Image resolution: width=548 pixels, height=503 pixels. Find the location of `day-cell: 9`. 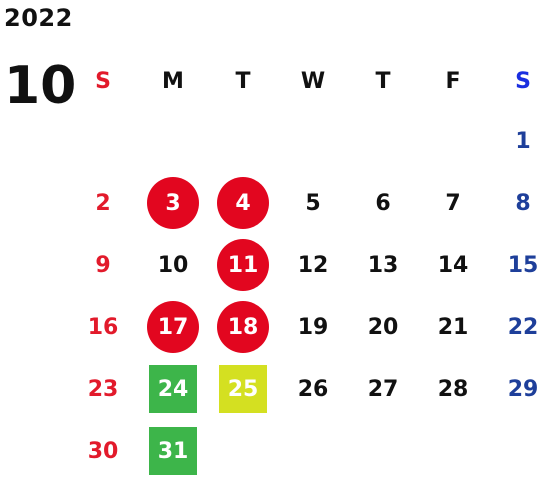

day-cell: 9 is located at coordinates (103, 265).